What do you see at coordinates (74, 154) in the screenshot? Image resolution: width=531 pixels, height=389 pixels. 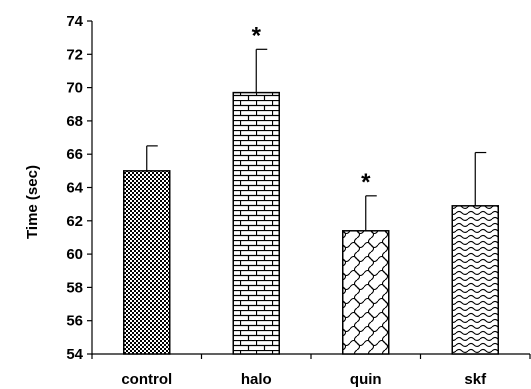 I see `y-tick-label: 66` at bounding box center [74, 154].